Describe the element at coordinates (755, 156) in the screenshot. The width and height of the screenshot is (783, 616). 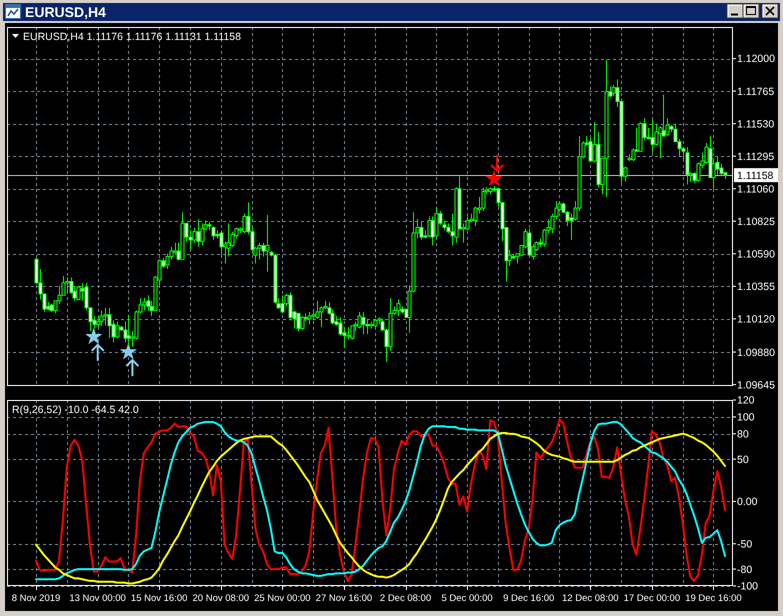
I see `y-tick-label: 1.11295` at that location.